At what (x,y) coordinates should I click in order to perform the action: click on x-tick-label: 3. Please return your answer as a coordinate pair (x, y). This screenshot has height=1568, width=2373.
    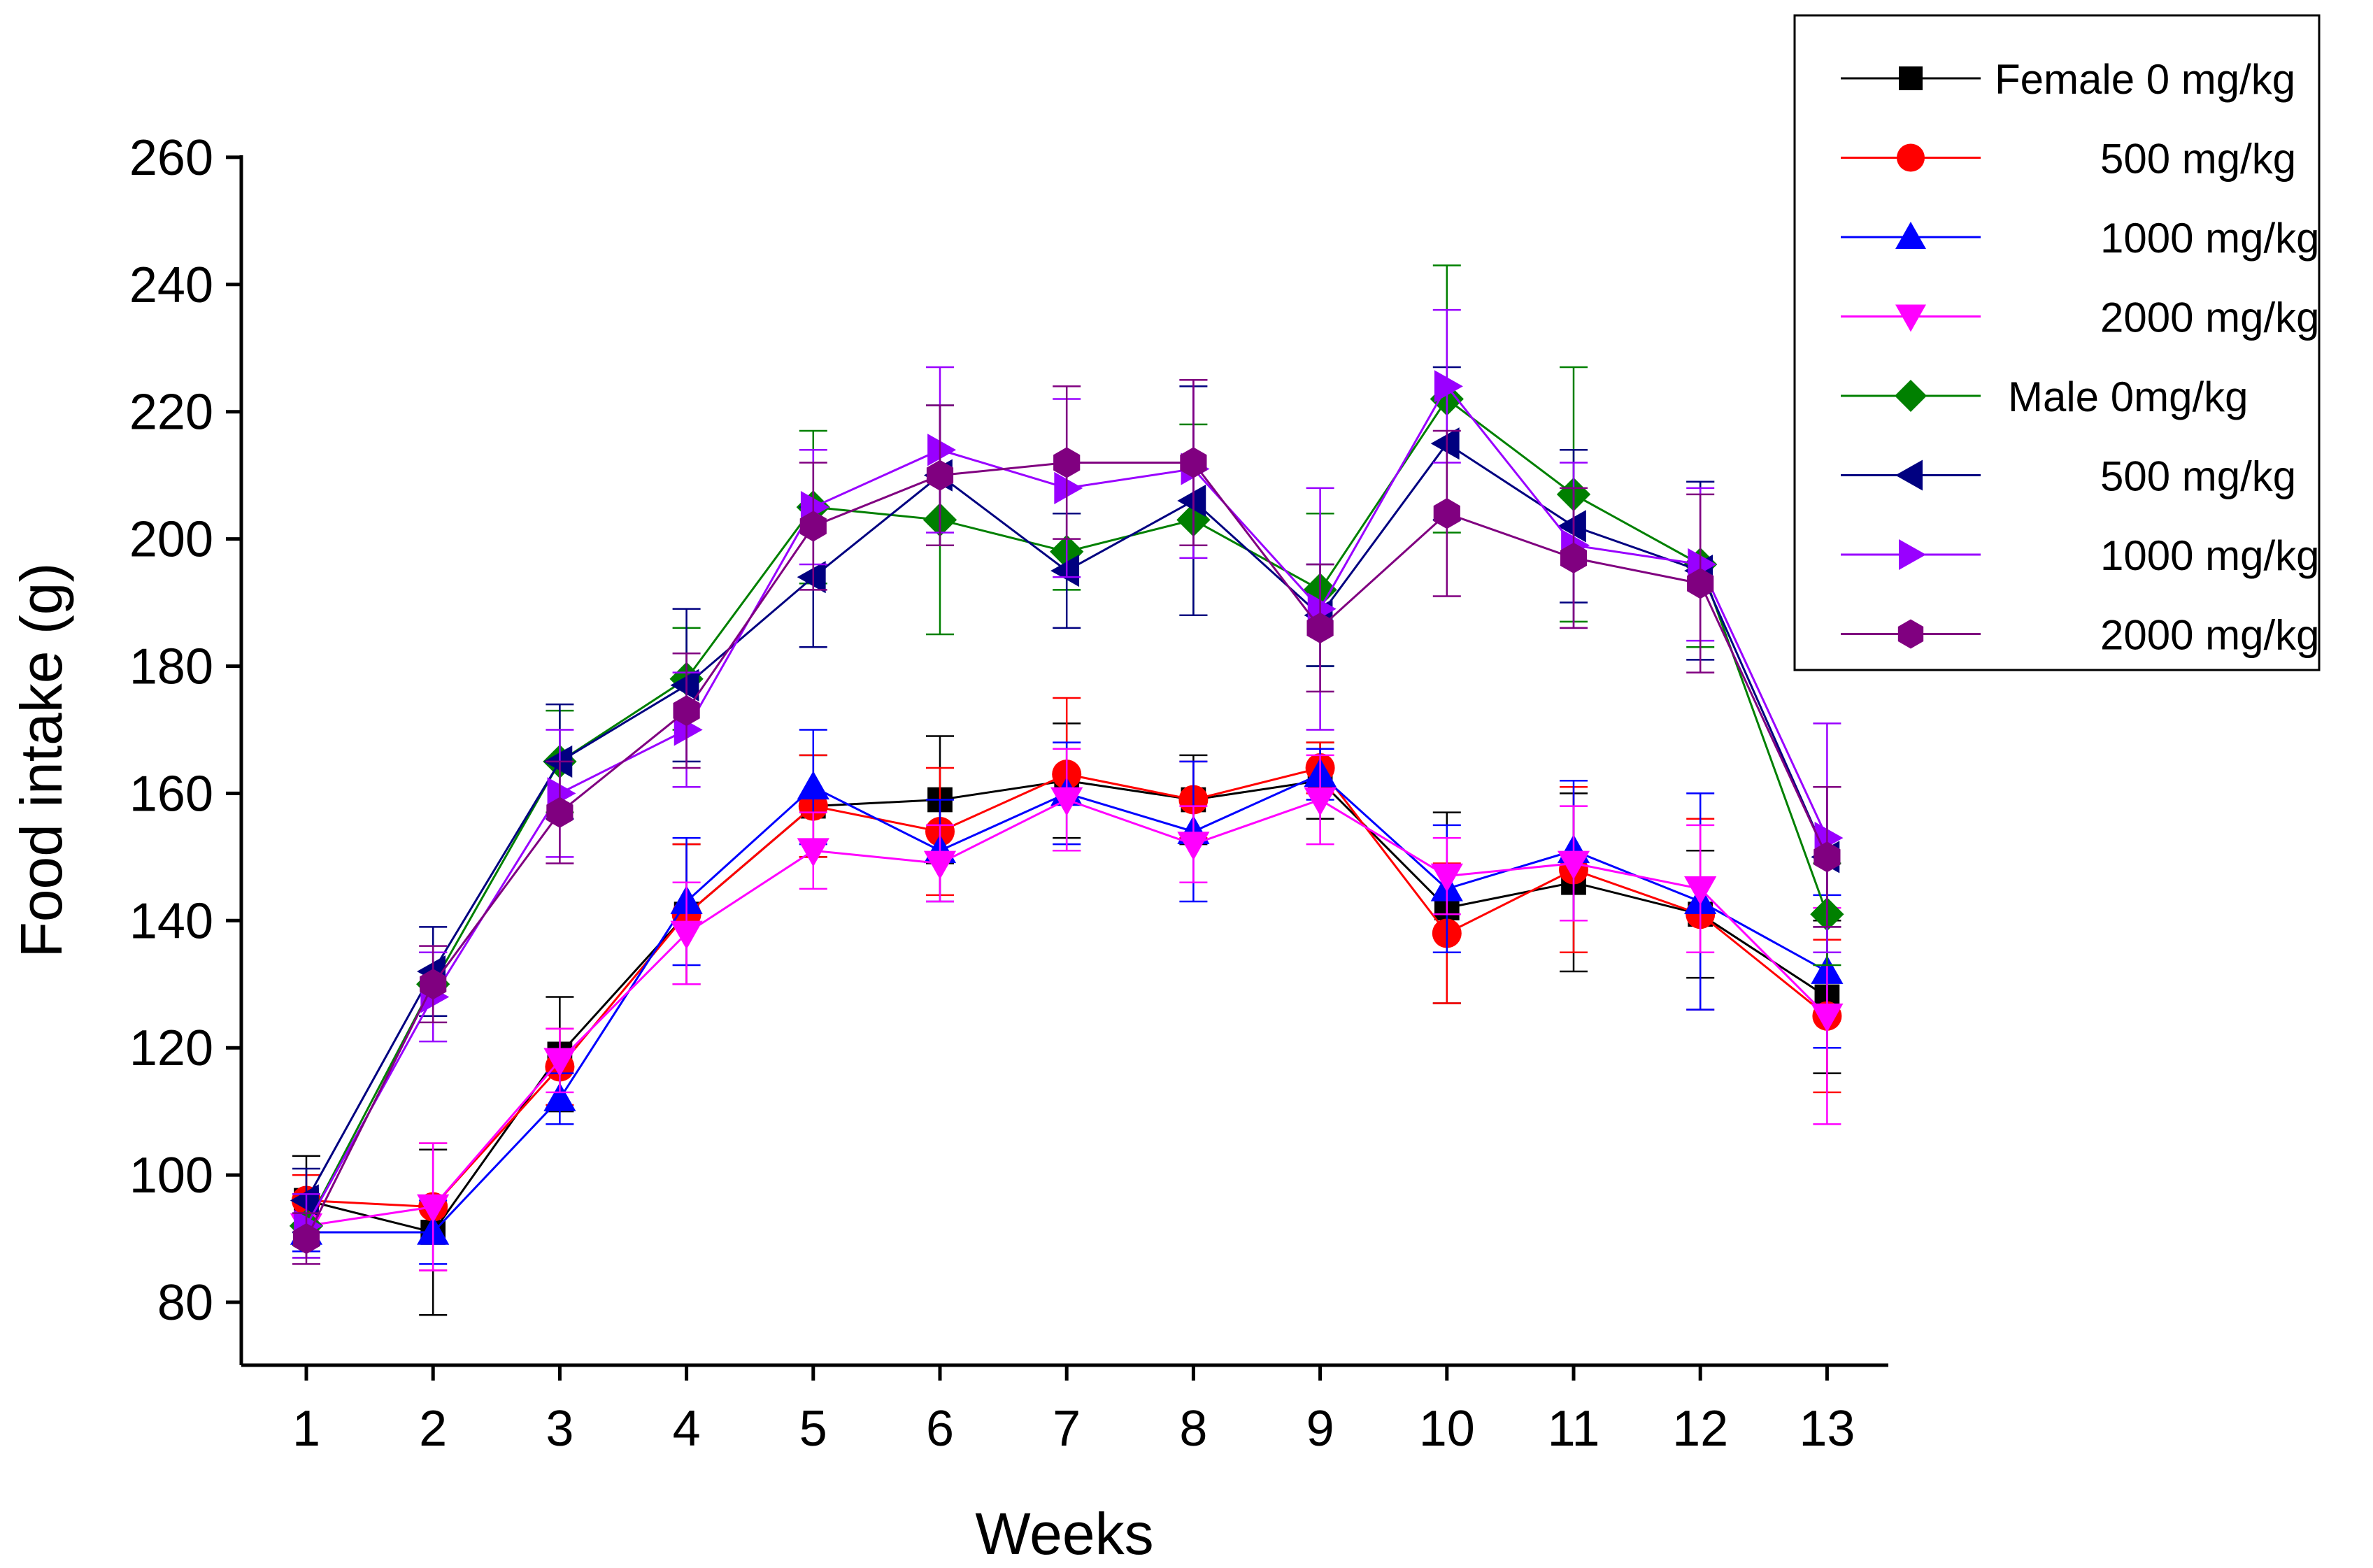
    Looking at the image, I should click on (559, 1429).